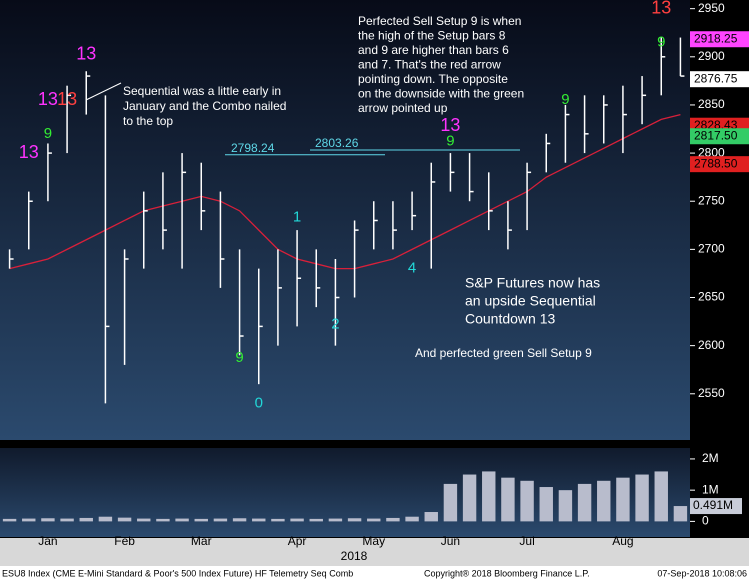 This screenshot has width=749, height=581. What do you see at coordinates (711, 8) in the screenshot?
I see `y-tick-label: 2950` at bounding box center [711, 8].